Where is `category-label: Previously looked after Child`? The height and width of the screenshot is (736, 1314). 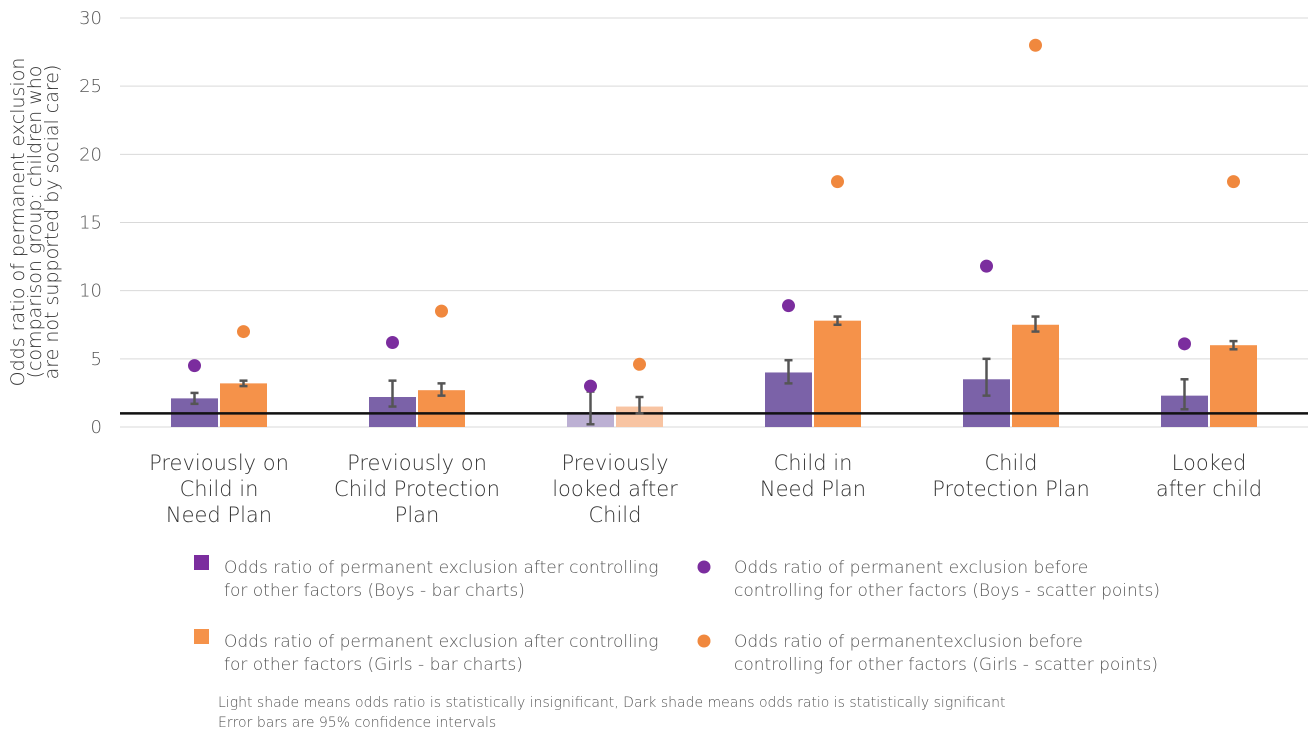 category-label: Previously looked after Child is located at coordinates (615, 489).